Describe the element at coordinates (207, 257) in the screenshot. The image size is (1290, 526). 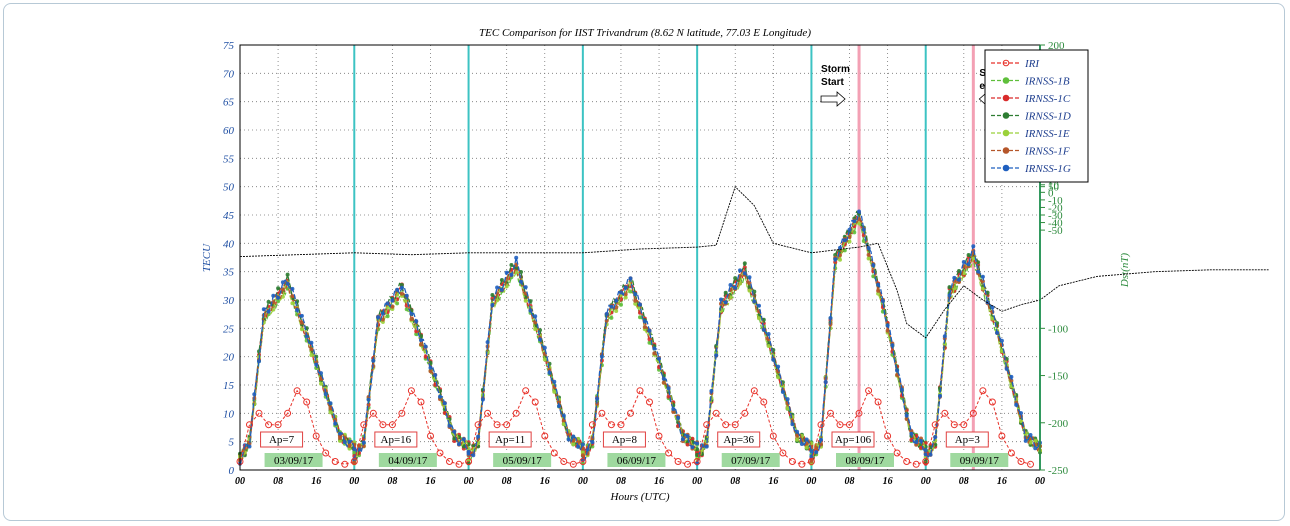
I see `y-axis-label-left: TECU` at that location.